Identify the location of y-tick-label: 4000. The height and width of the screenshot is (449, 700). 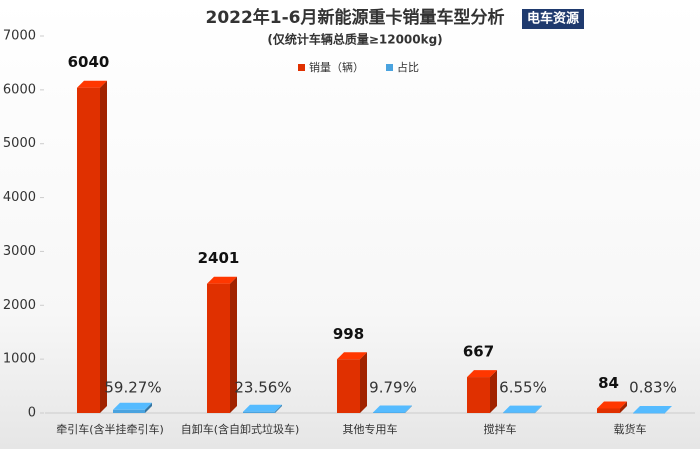
(19, 197).